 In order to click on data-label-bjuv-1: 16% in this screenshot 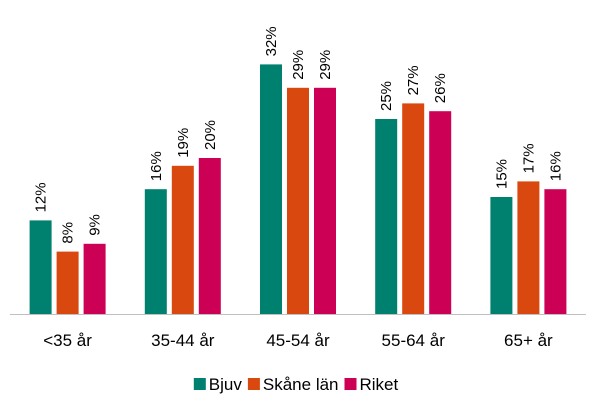, I will do `click(156, 166)`.